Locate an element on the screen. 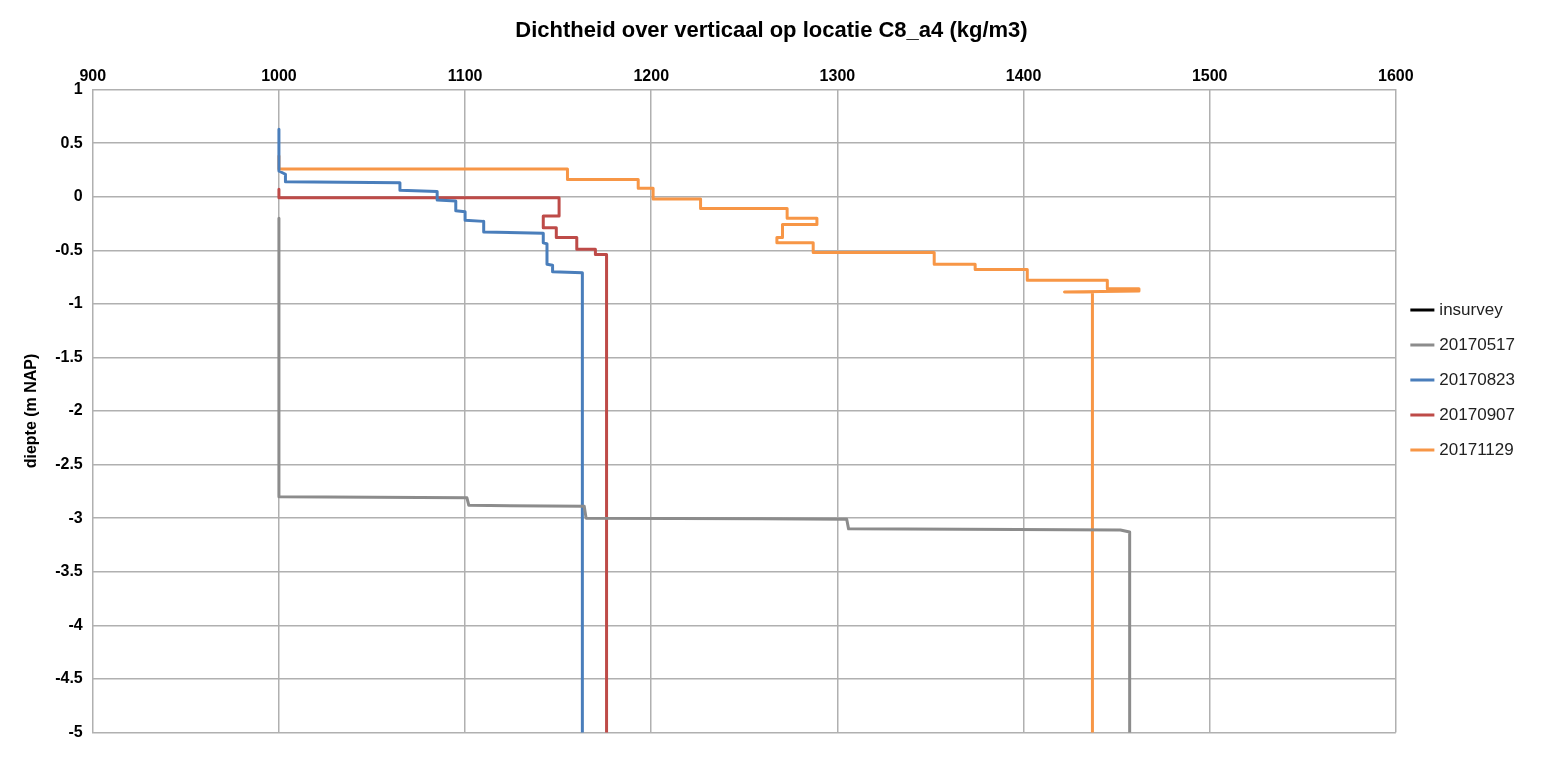  y-tick-label: 0 is located at coordinates (78, 196).